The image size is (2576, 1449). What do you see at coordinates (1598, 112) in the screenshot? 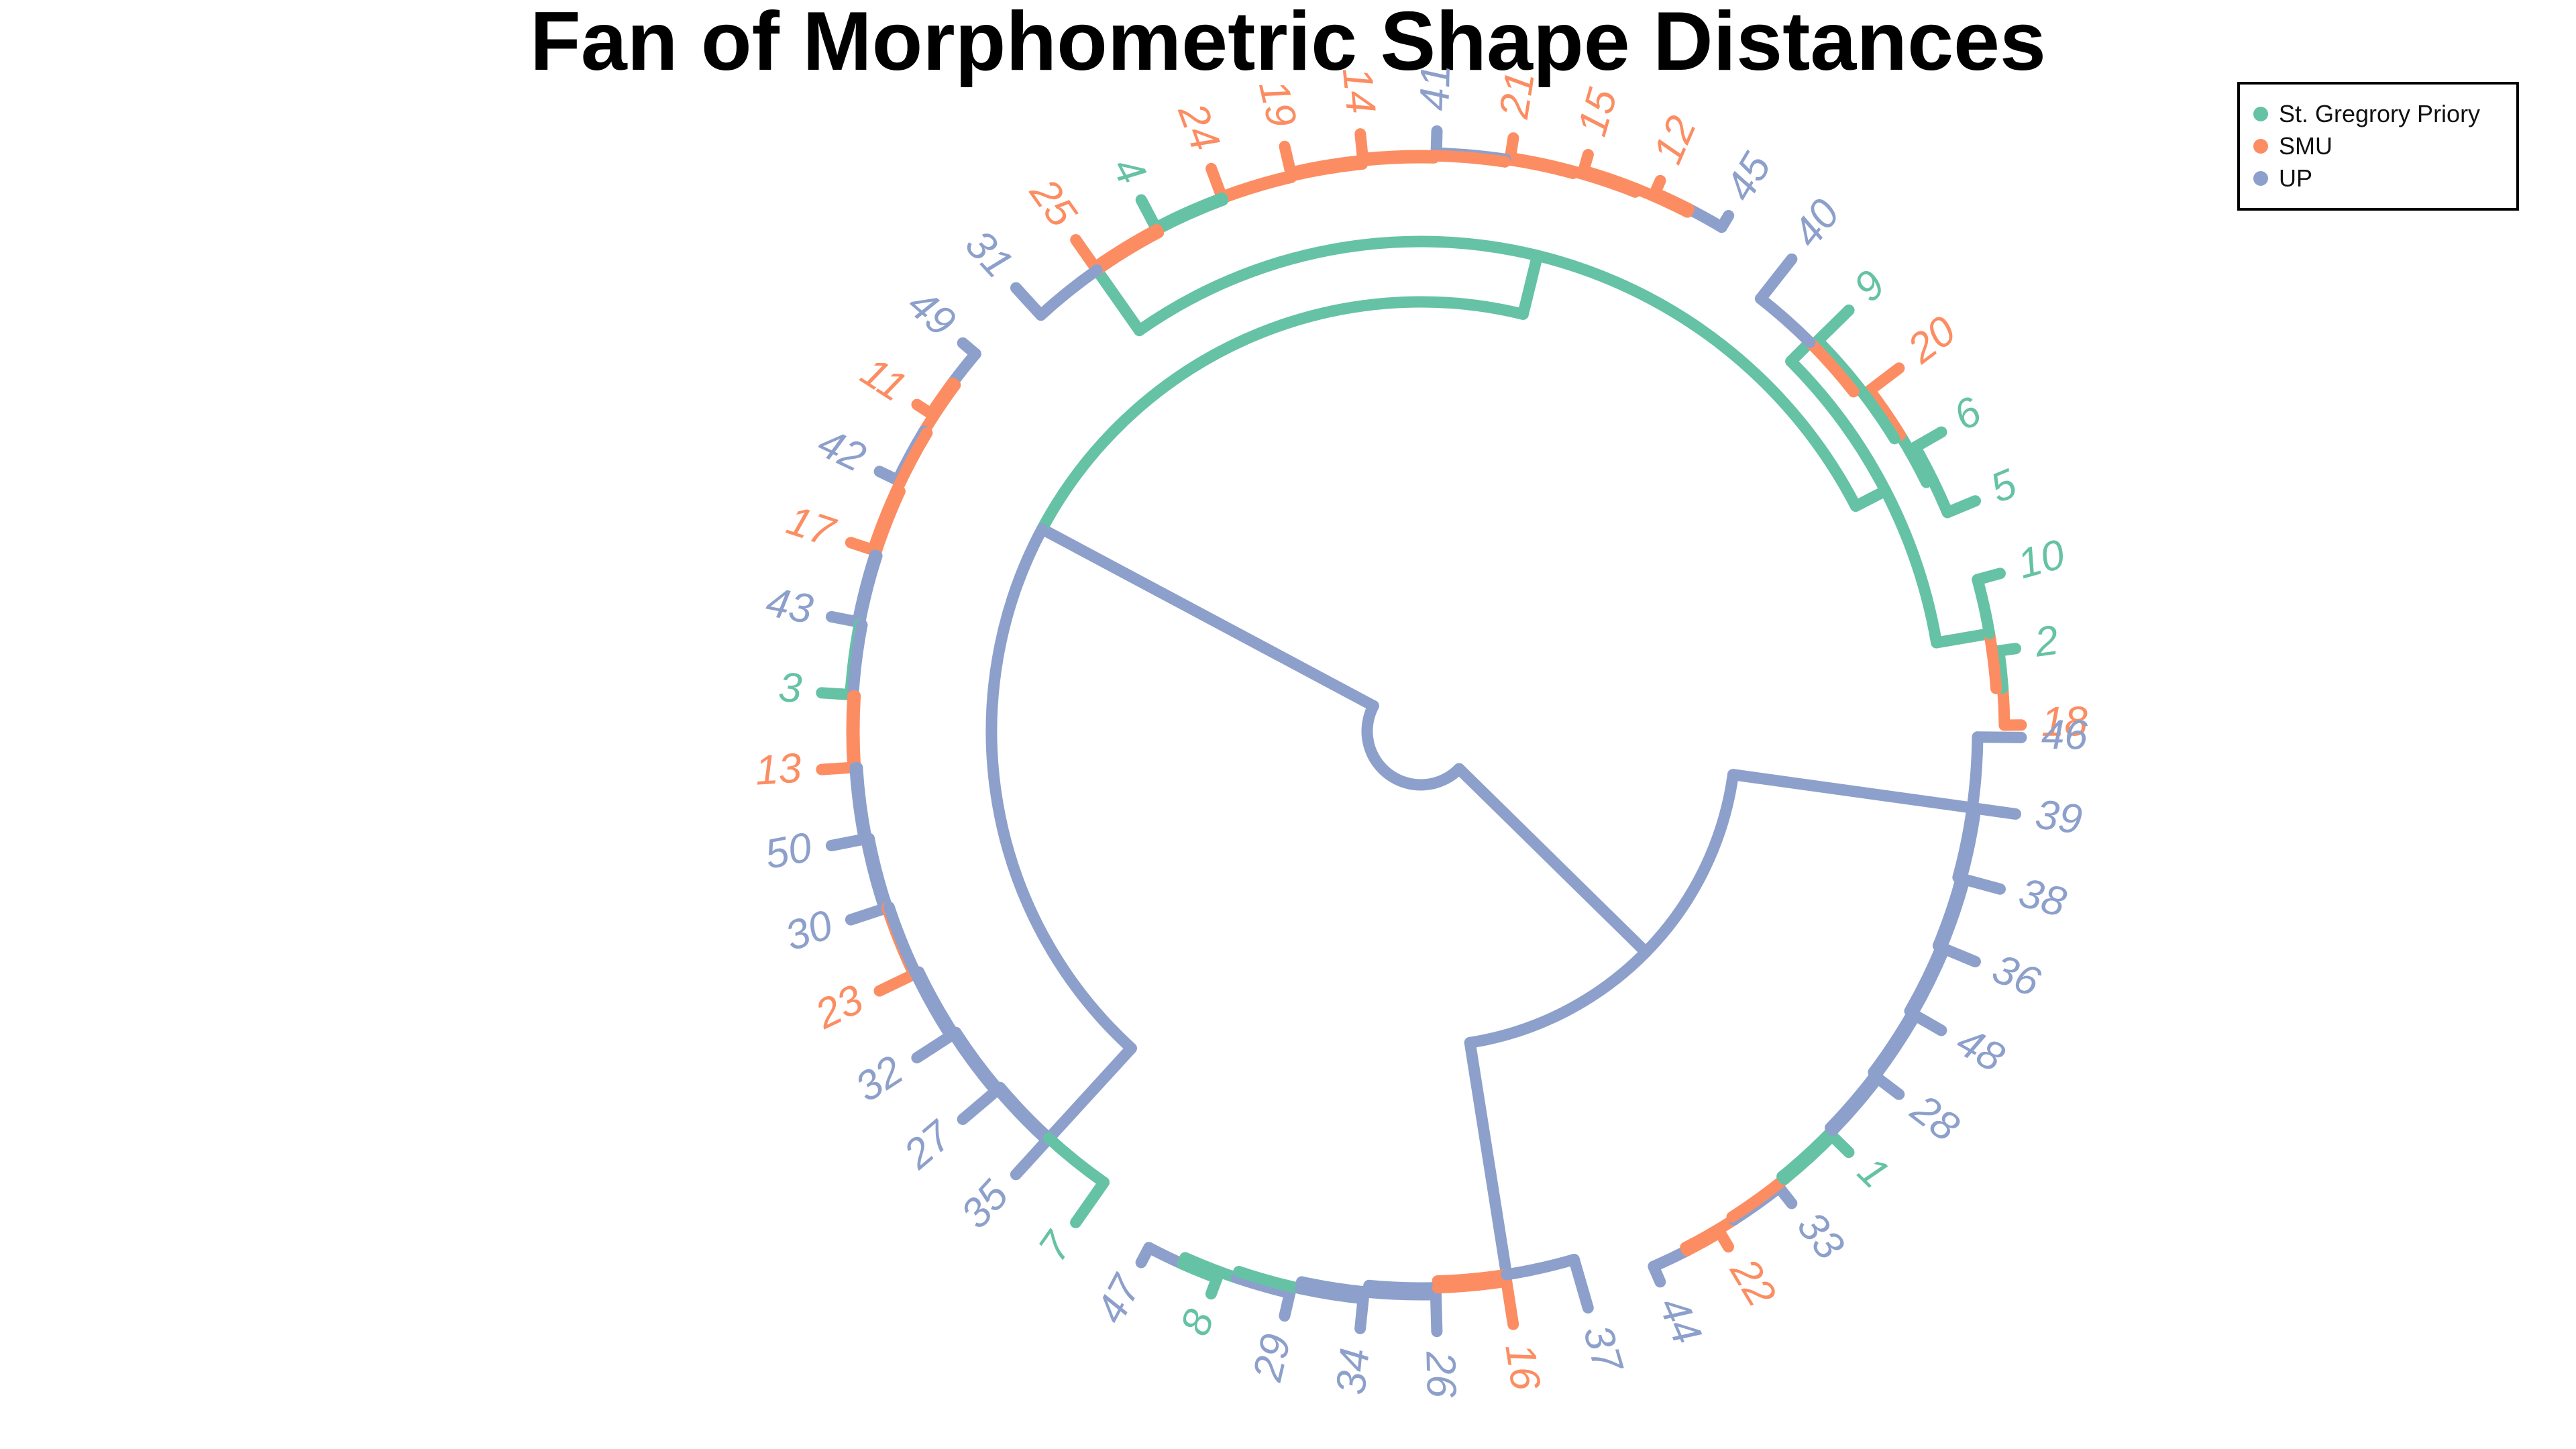
I see `tip-label: 15` at bounding box center [1598, 112].